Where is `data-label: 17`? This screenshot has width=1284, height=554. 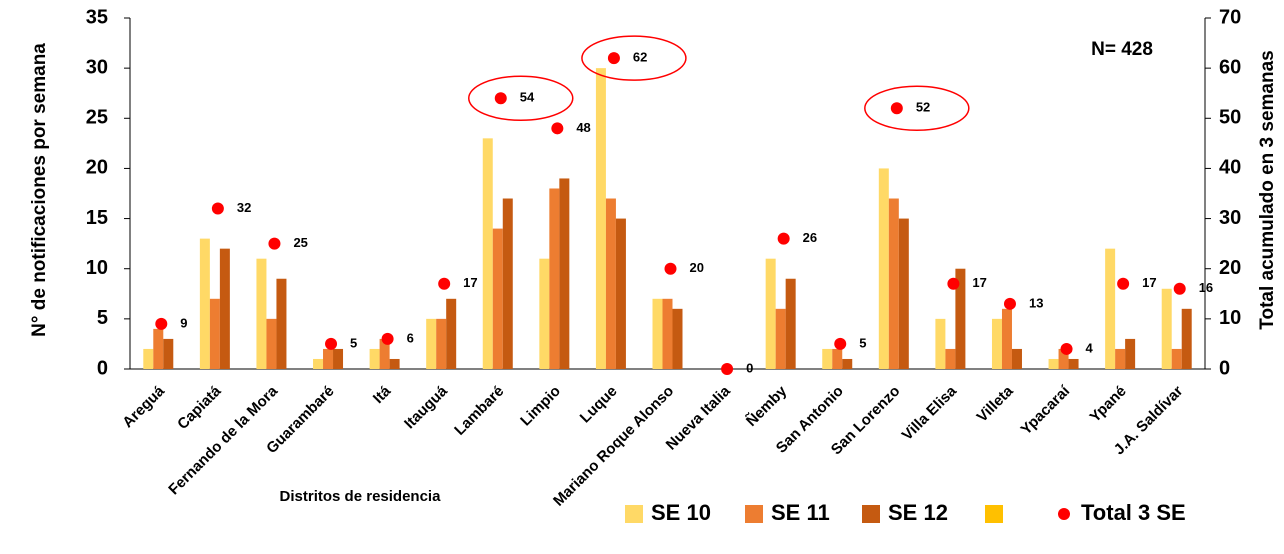
data-label: 17 is located at coordinates (1149, 282).